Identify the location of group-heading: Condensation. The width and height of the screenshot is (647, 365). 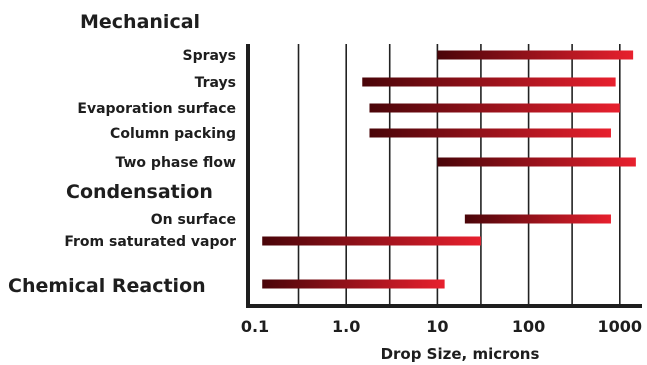
(139, 192).